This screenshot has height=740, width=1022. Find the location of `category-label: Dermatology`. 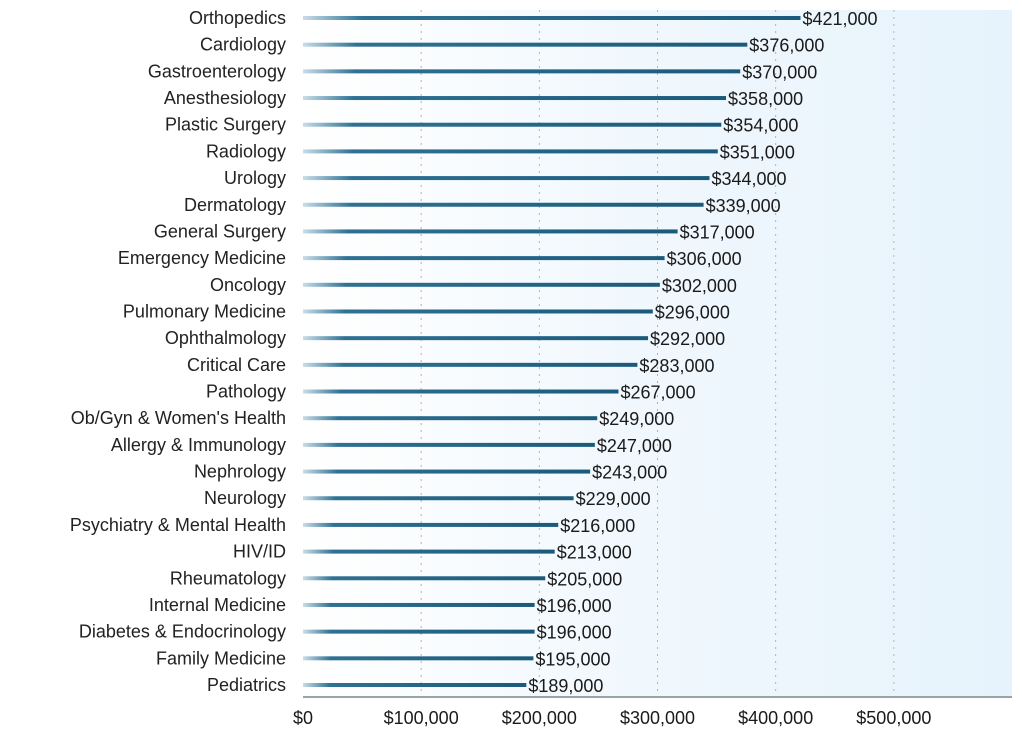

category-label: Dermatology is located at coordinates (235, 205).